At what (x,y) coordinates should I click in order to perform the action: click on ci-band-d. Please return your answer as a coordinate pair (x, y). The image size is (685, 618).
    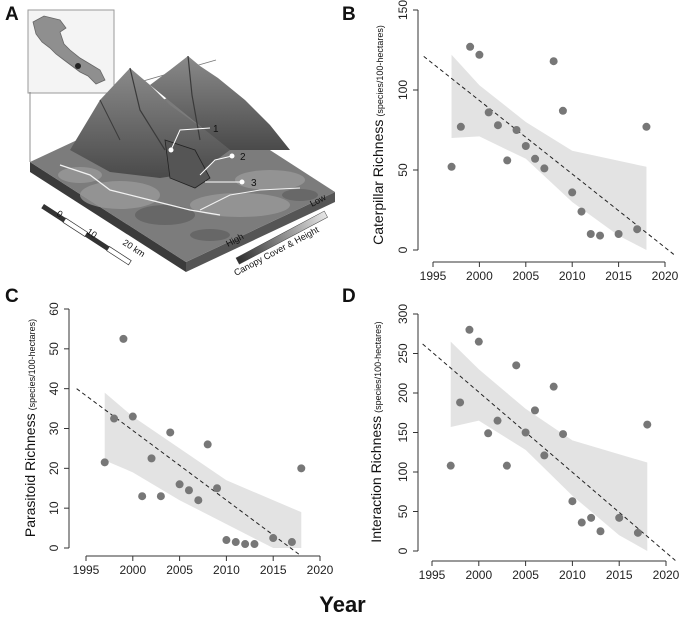
    Looking at the image, I should click on (549, 446).